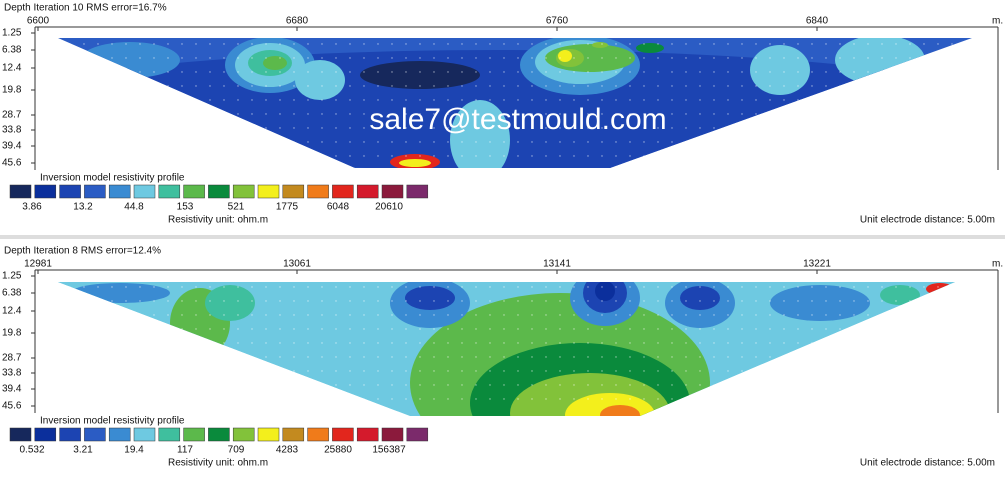 The image size is (1005, 490). Describe the element at coordinates (12, 50) in the screenshot. I see `depth-label: 6.38` at that location.